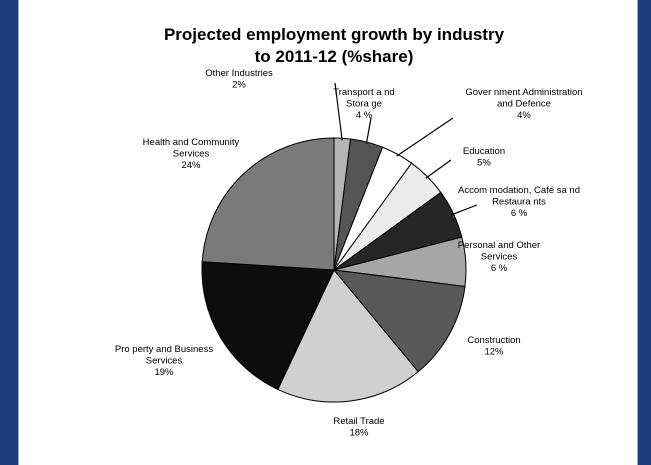 This screenshot has width=651, height=465. Describe the element at coordinates (523, 104) in the screenshot. I see `slice-label-2: Gover nment Administration and Defence 4%` at that location.